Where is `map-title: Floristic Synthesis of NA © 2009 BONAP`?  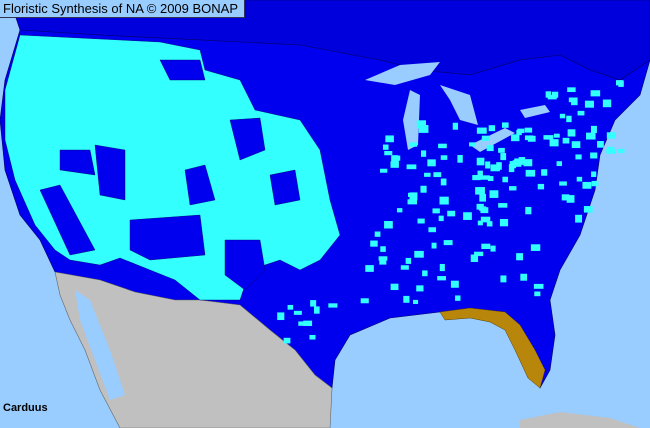 map-title: Floristic Synthesis of NA © 2009 BONAP is located at coordinates (123, 9).